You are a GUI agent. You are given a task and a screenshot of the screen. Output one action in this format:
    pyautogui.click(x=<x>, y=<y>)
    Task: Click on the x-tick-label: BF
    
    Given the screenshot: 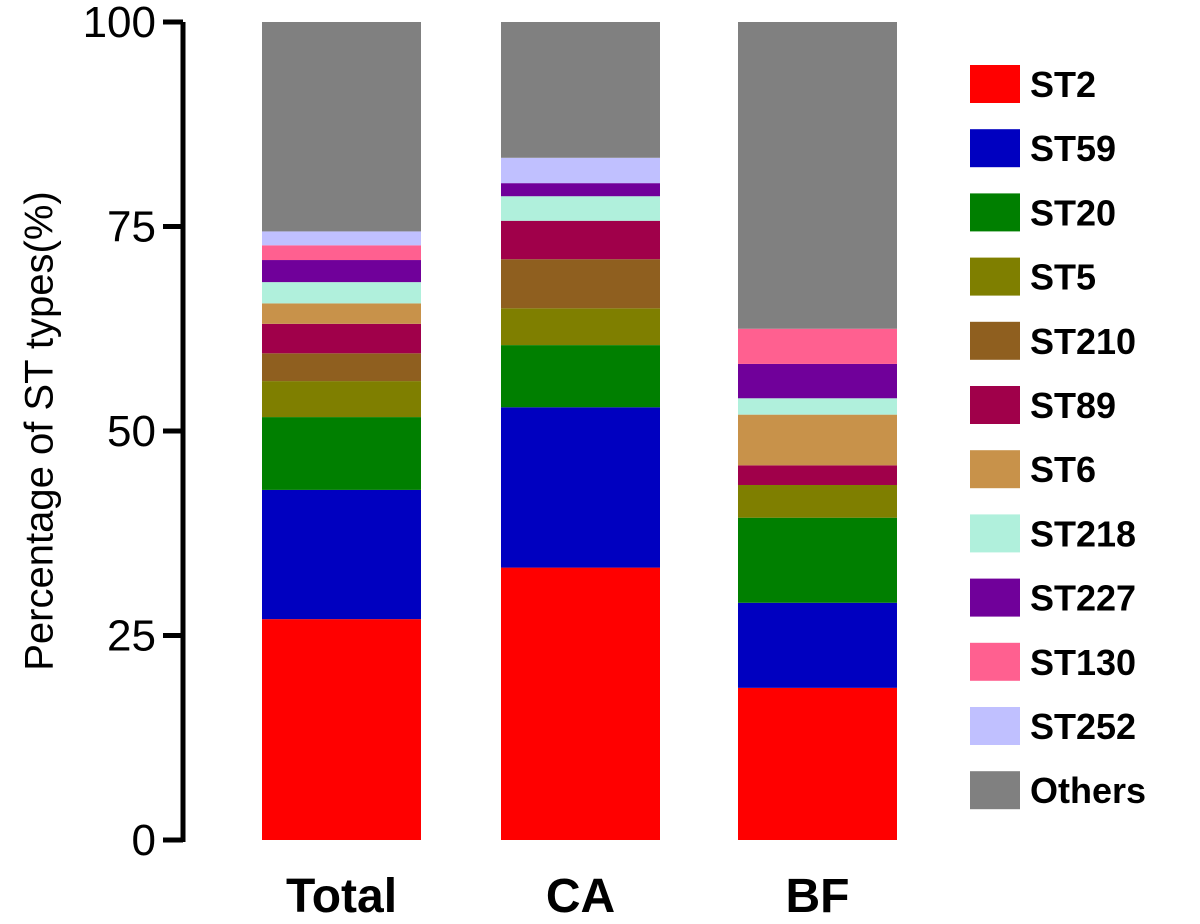 What is the action you would take?
    pyautogui.click(x=818, y=896)
    